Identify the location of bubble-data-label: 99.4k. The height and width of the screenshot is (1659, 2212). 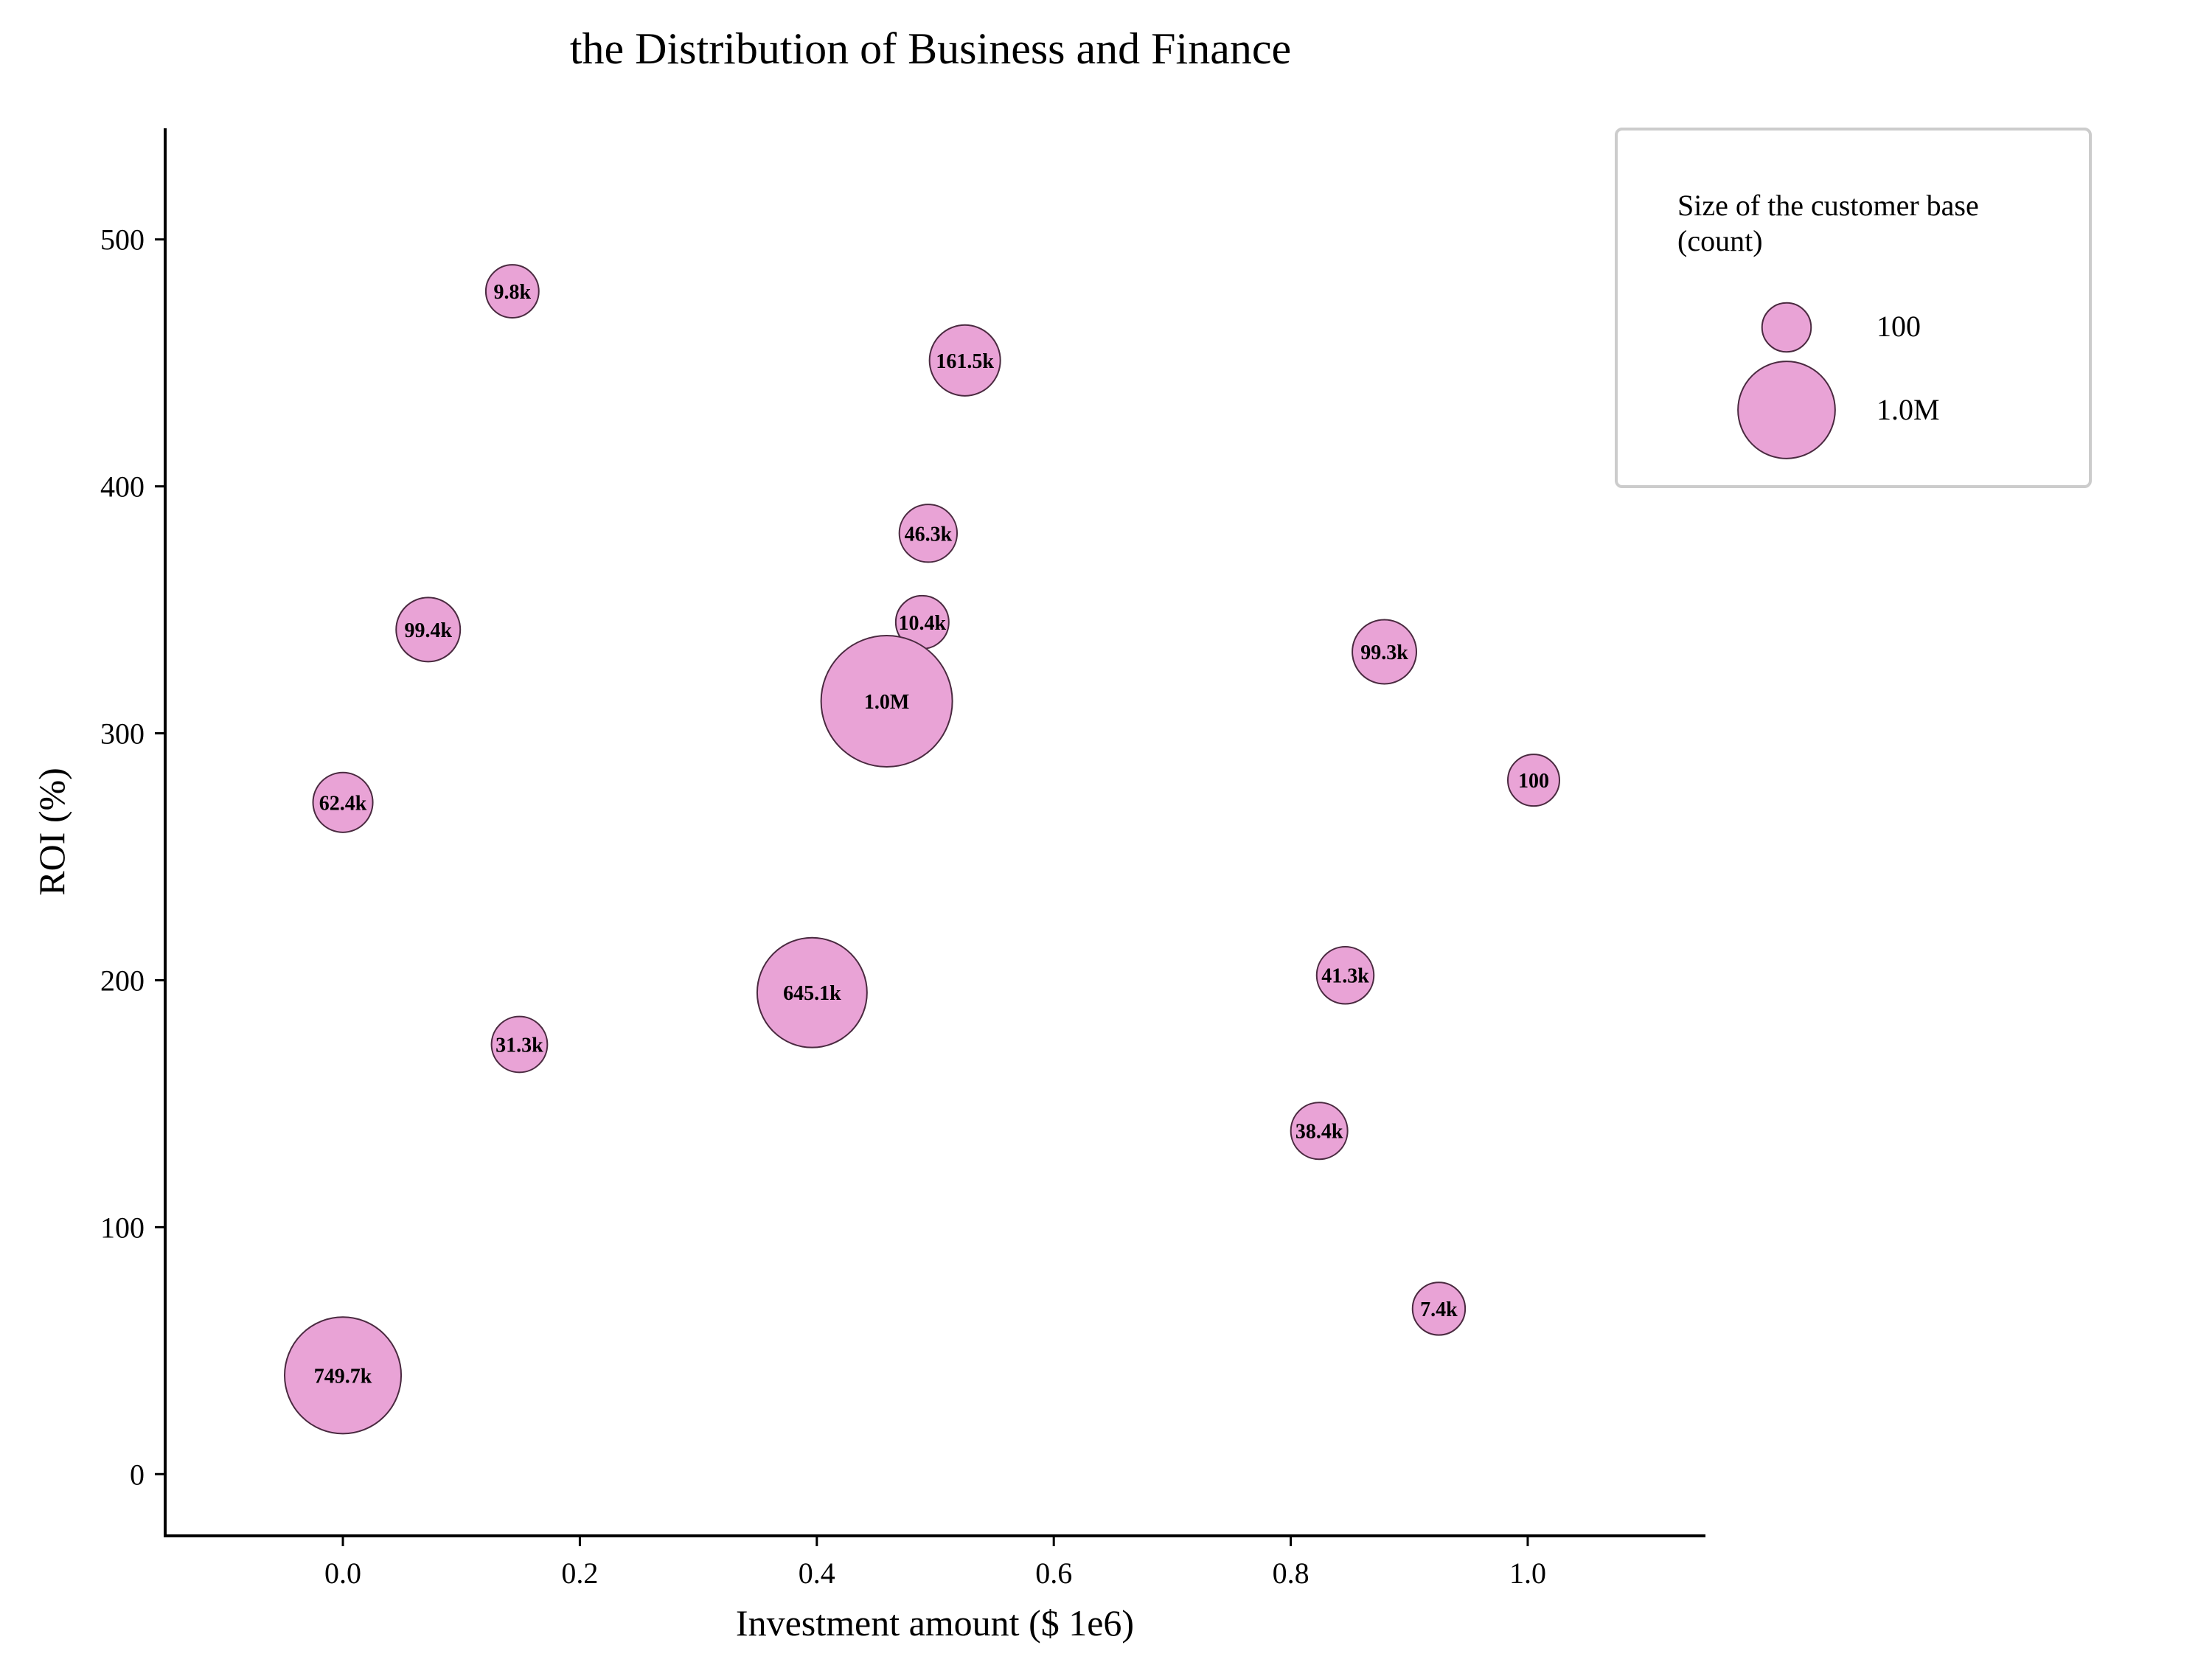
(428, 630).